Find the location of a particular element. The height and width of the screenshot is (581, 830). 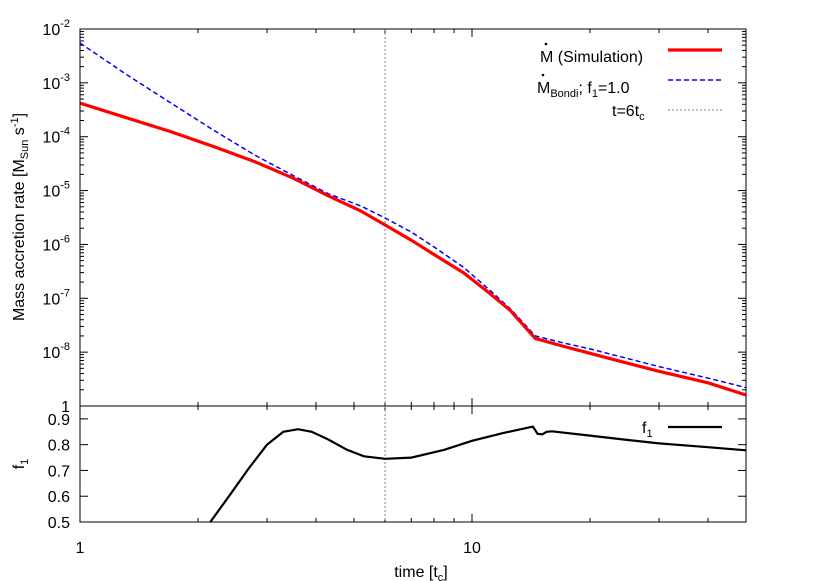

top-legend: M (Simulation) MBondi; f1=1.0 t=6tc is located at coordinates (629, 82).